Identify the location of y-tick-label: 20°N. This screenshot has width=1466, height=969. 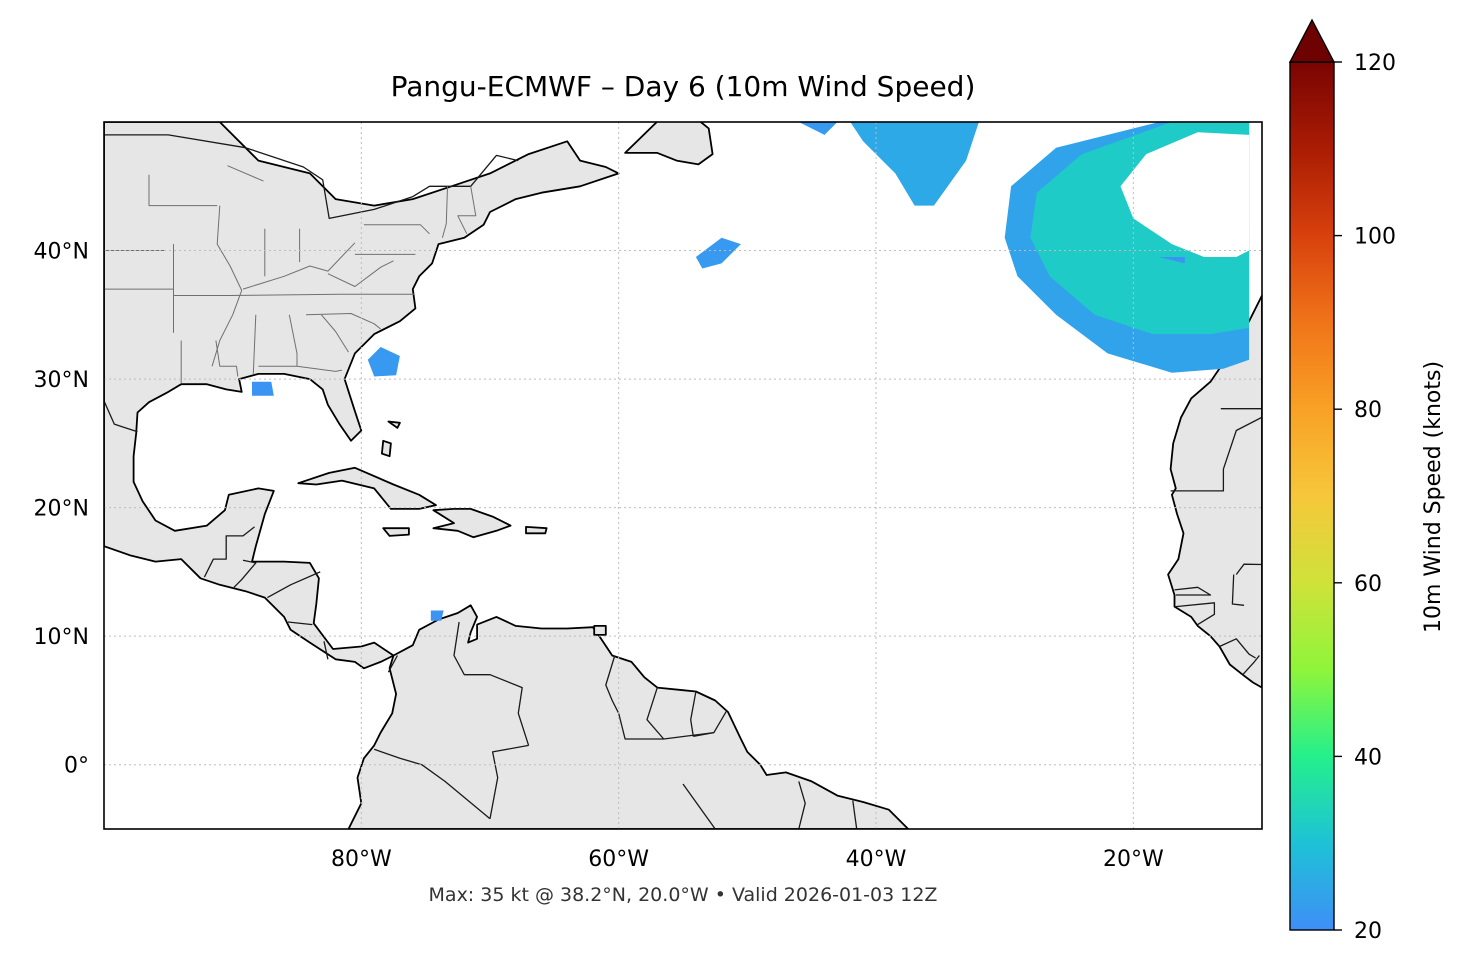
(61, 509).